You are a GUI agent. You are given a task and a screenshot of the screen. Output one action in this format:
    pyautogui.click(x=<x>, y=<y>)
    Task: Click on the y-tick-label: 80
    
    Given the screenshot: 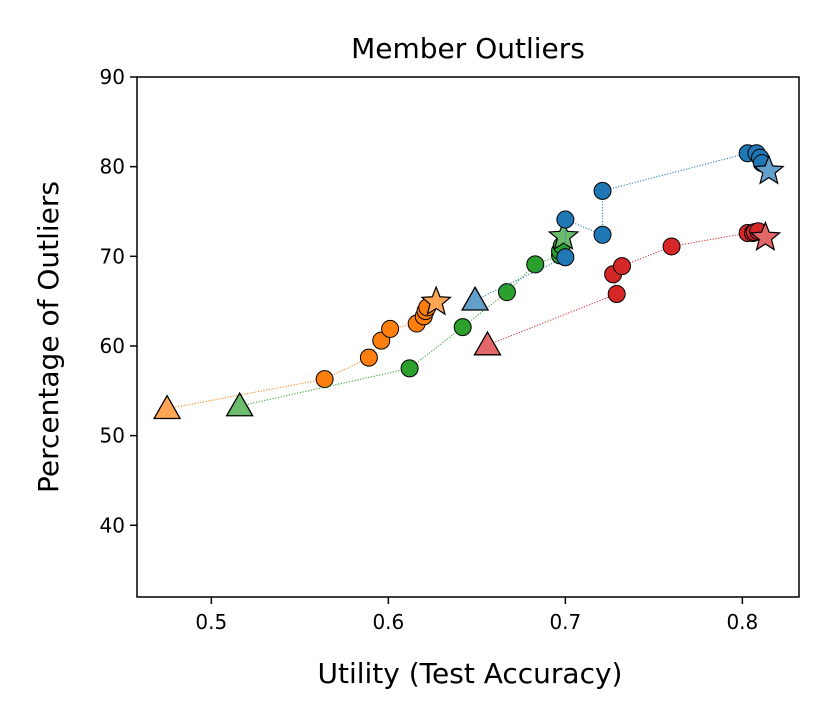 What is the action you would take?
    pyautogui.click(x=112, y=167)
    